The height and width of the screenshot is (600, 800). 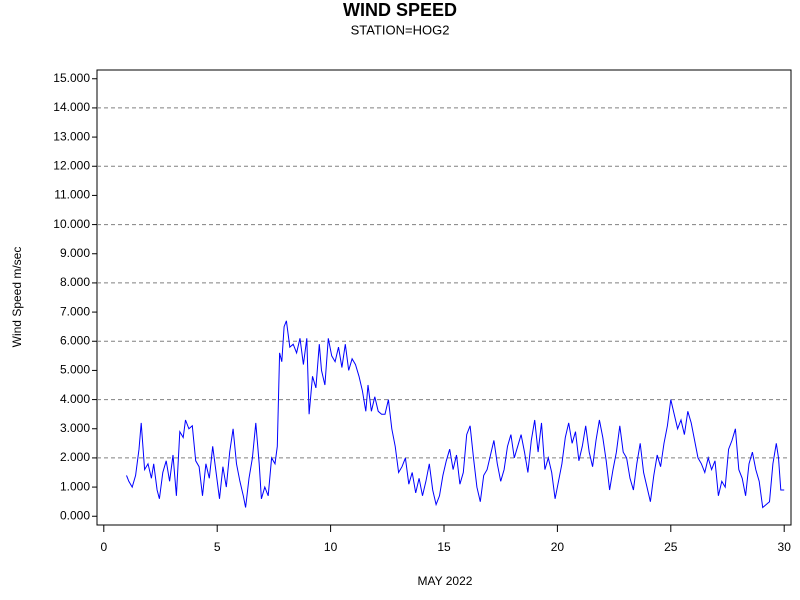 I want to click on y-axis-label: Wind Speed m/sec, so click(x=17, y=297).